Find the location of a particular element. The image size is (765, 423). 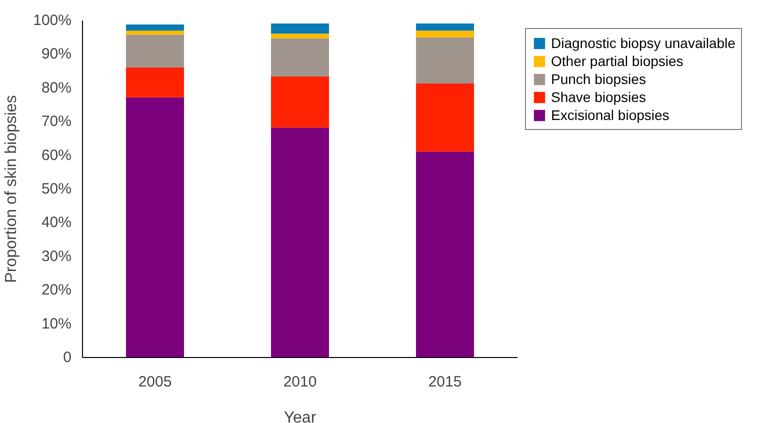

y-tick-label: 90% is located at coordinates (56, 54).